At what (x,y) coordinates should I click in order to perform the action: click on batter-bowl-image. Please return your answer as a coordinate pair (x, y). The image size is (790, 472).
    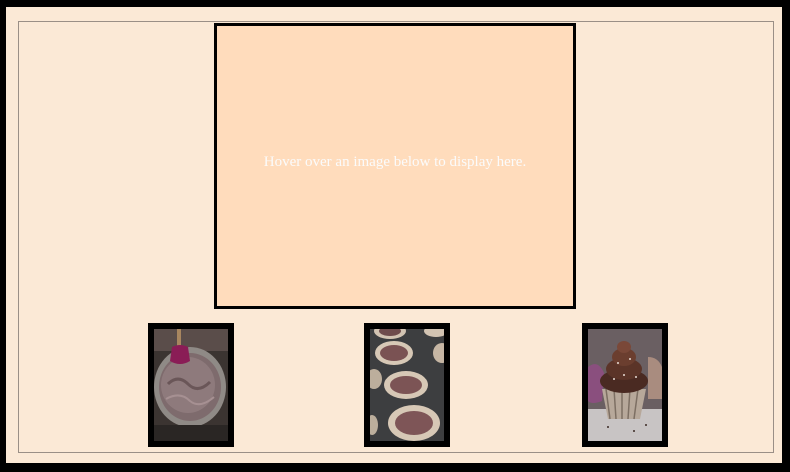
    Looking at the image, I should click on (191, 385).